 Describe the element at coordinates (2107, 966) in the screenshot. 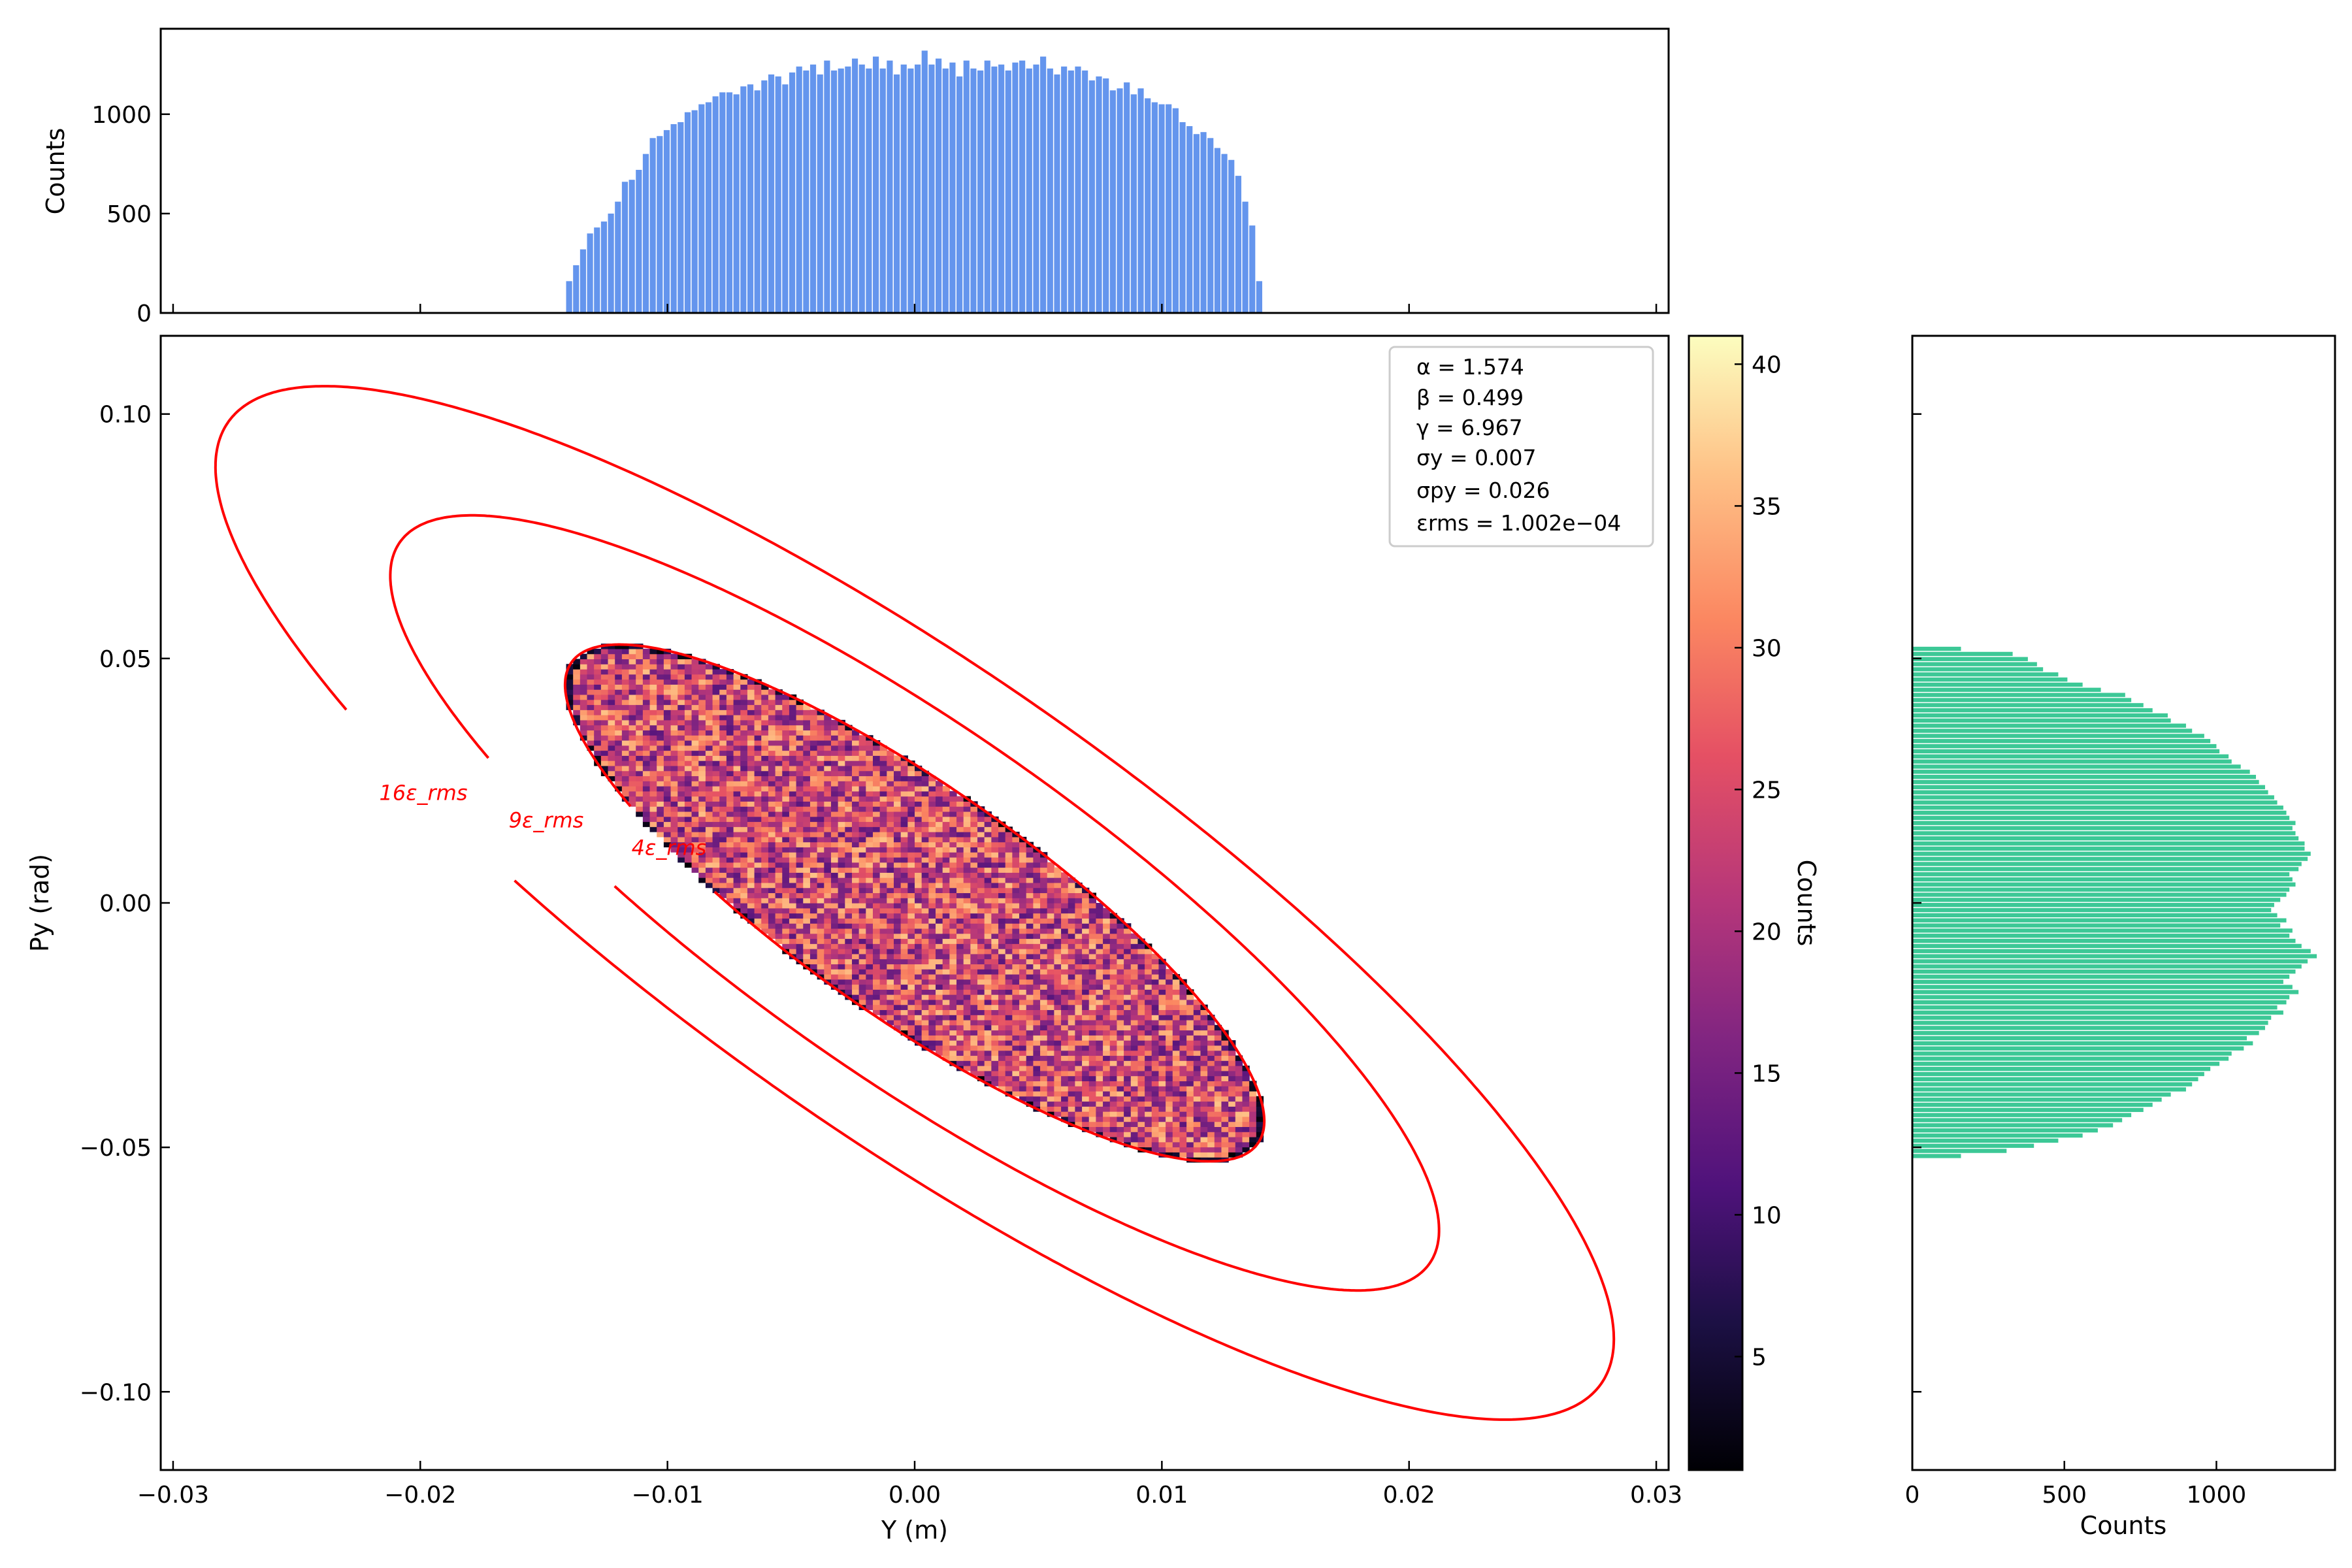

I see `py-histogram-bar` at that location.